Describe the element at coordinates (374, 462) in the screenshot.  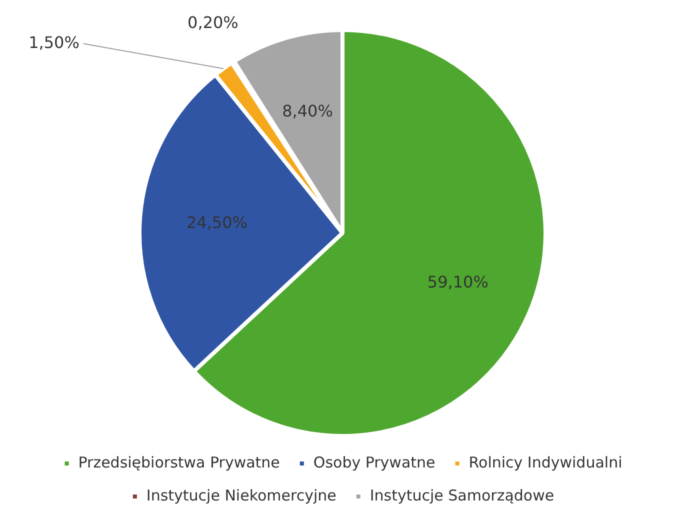
I see `legend-label: Osoby Prywatne` at that location.